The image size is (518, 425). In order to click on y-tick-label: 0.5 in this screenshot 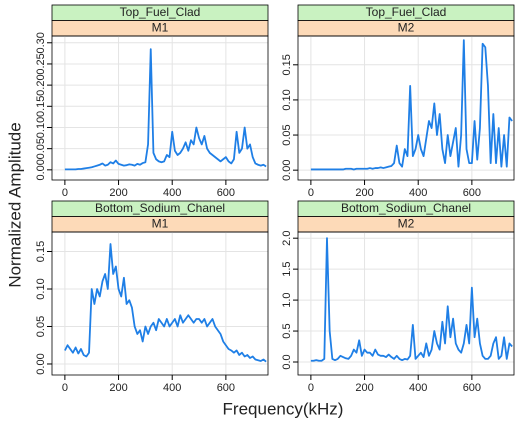, I will do `click(287, 330)`.